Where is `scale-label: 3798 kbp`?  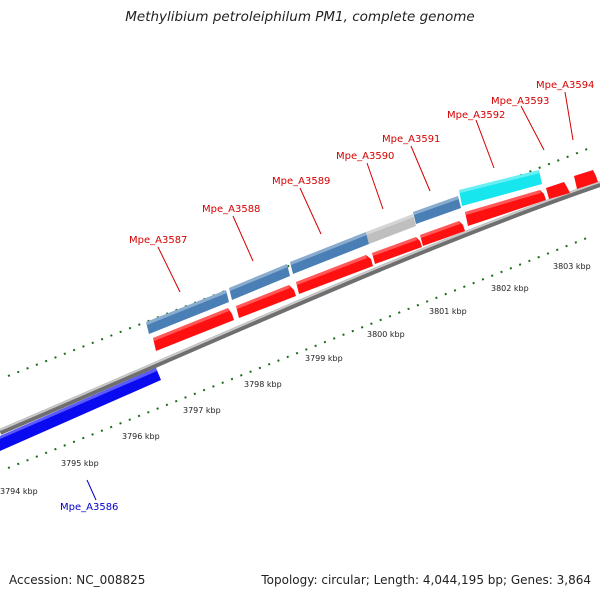
scale-label: 3798 kbp is located at coordinates (263, 384).